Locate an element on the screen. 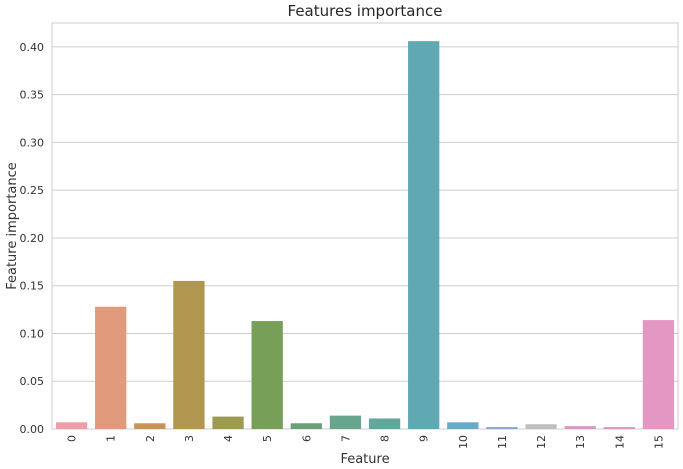 The height and width of the screenshot is (469, 683). y-tick-label: 0.15 is located at coordinates (32, 286).